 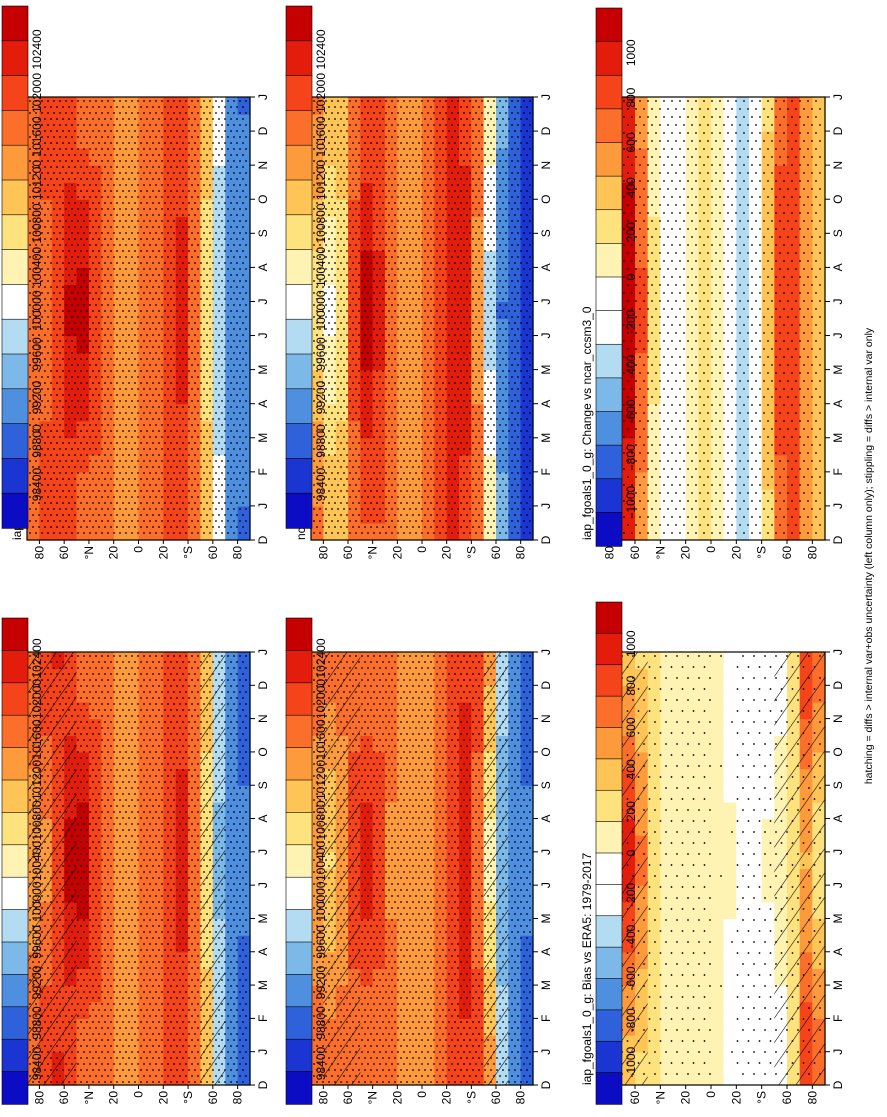 I want to click on x-tick-label: M, so click(x=263, y=918).